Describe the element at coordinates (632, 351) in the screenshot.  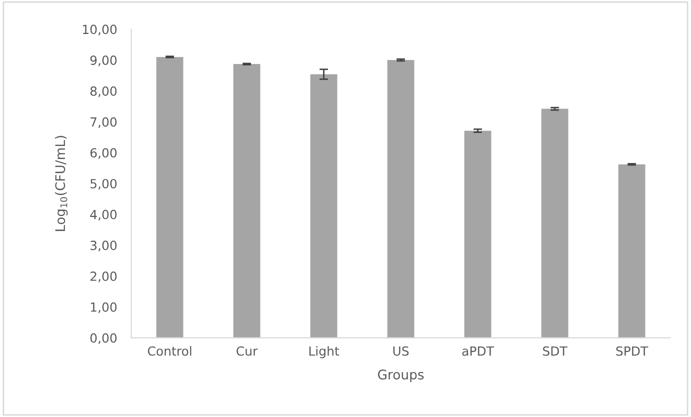
I see `x-tick-label: SPDT` at that location.